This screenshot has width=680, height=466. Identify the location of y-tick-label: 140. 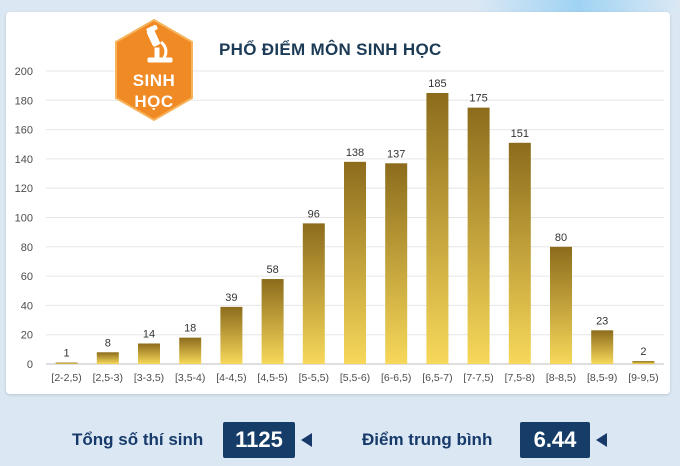
(24, 160).